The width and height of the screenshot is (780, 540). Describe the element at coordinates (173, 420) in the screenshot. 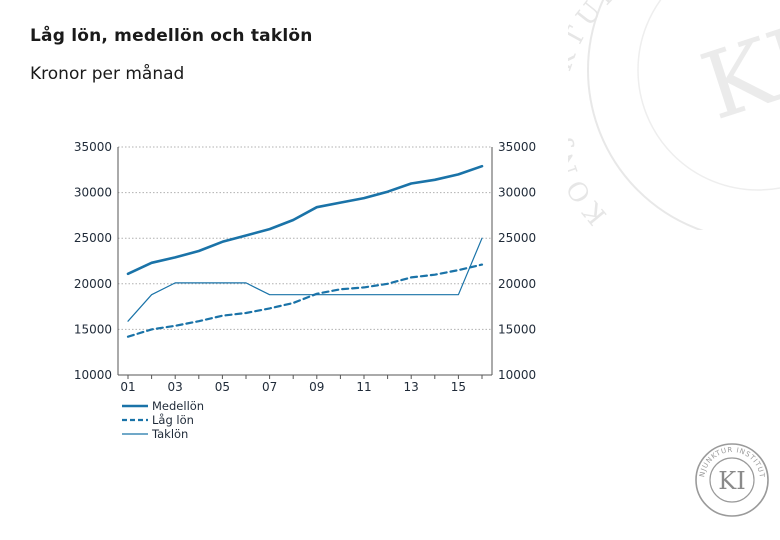

I see `legend-label: Låg lön` at that location.